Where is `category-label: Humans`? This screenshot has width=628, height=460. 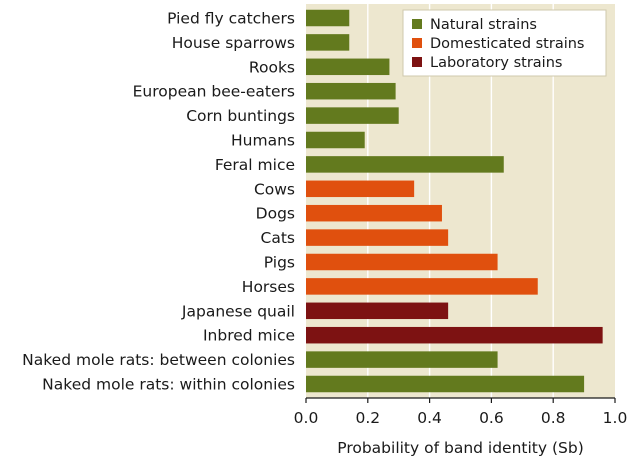
category-label: Humans is located at coordinates (263, 141).